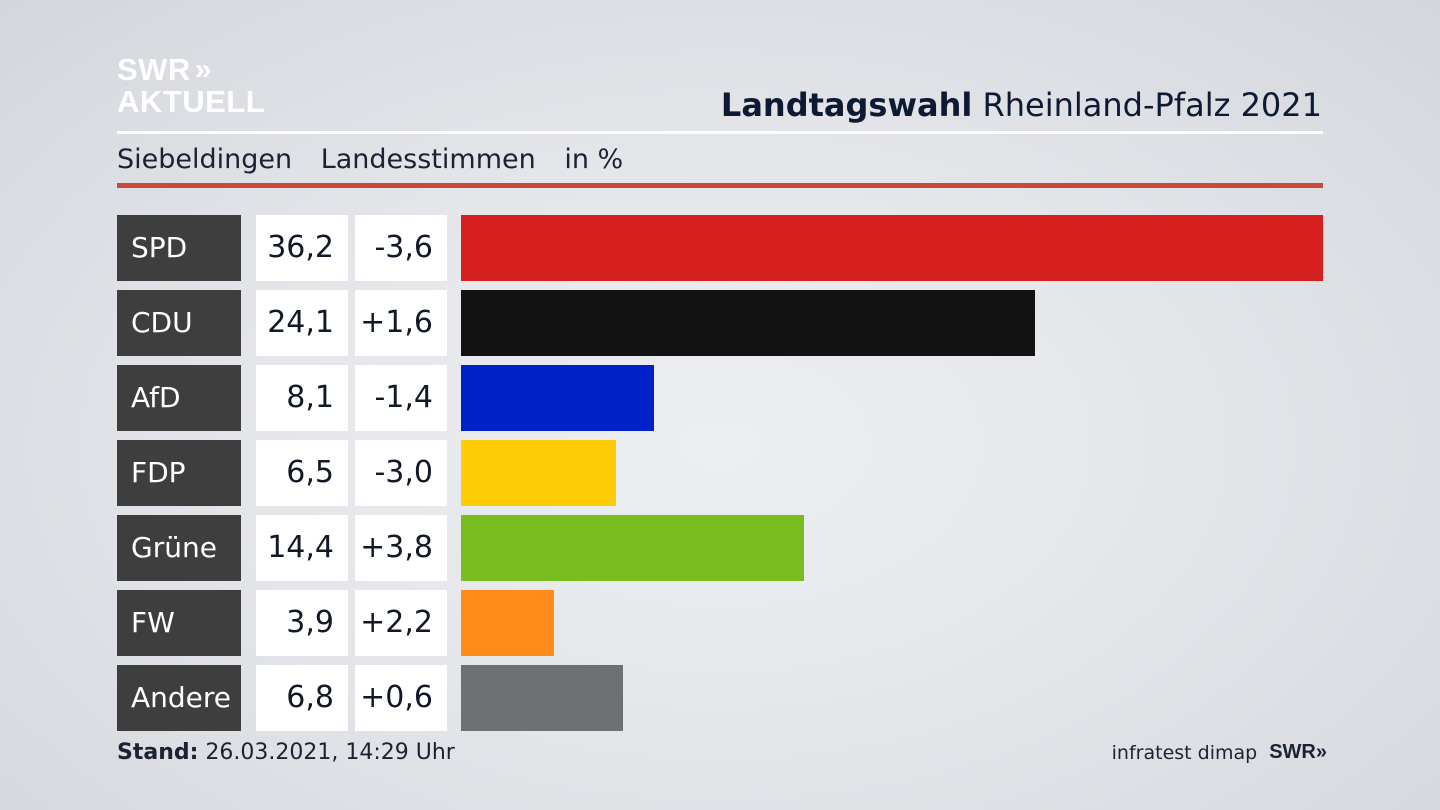 The height and width of the screenshot is (810, 1440). I want to click on change-label: -1,4, so click(401, 398).